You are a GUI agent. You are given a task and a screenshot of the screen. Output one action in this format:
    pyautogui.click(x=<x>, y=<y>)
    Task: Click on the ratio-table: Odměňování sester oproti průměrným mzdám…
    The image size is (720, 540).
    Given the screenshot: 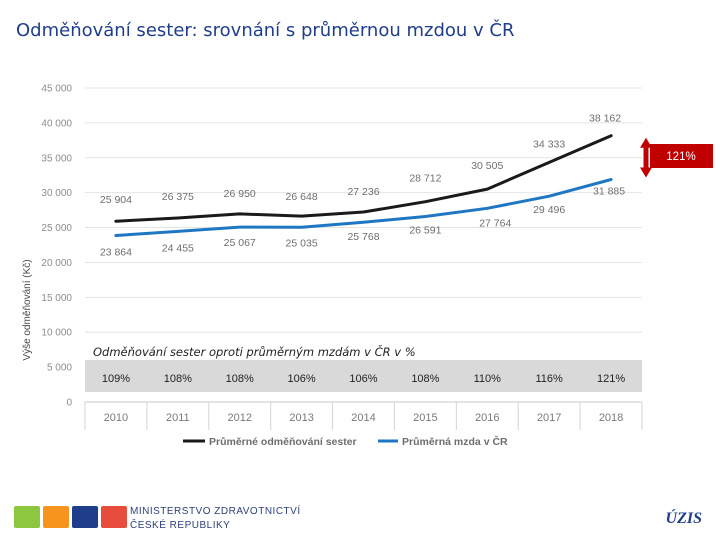 What is the action you would take?
    pyautogui.click(x=363, y=368)
    